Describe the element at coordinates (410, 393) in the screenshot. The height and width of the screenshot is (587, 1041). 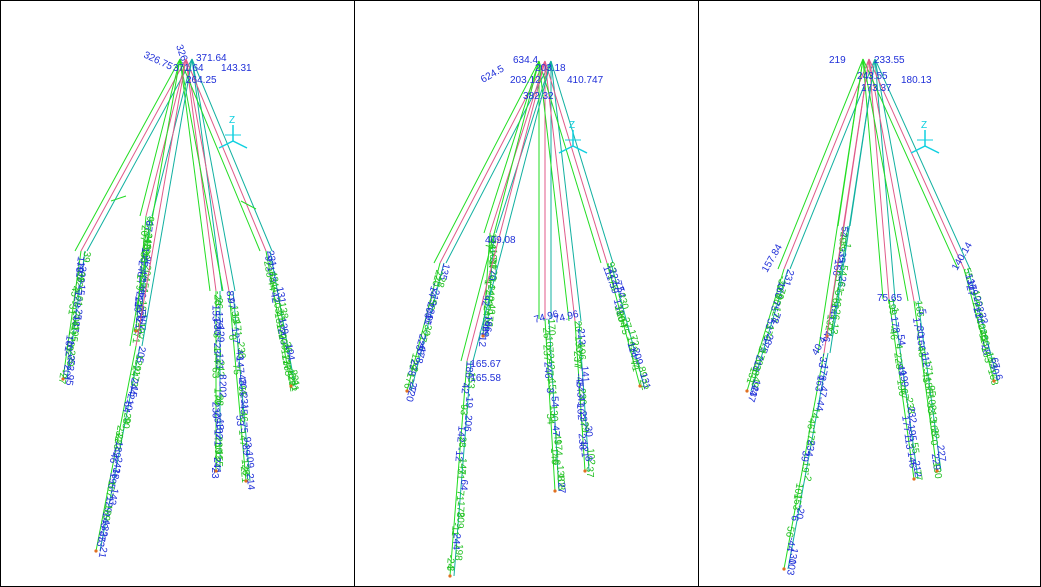
I see `member-force-label: 120` at that location.